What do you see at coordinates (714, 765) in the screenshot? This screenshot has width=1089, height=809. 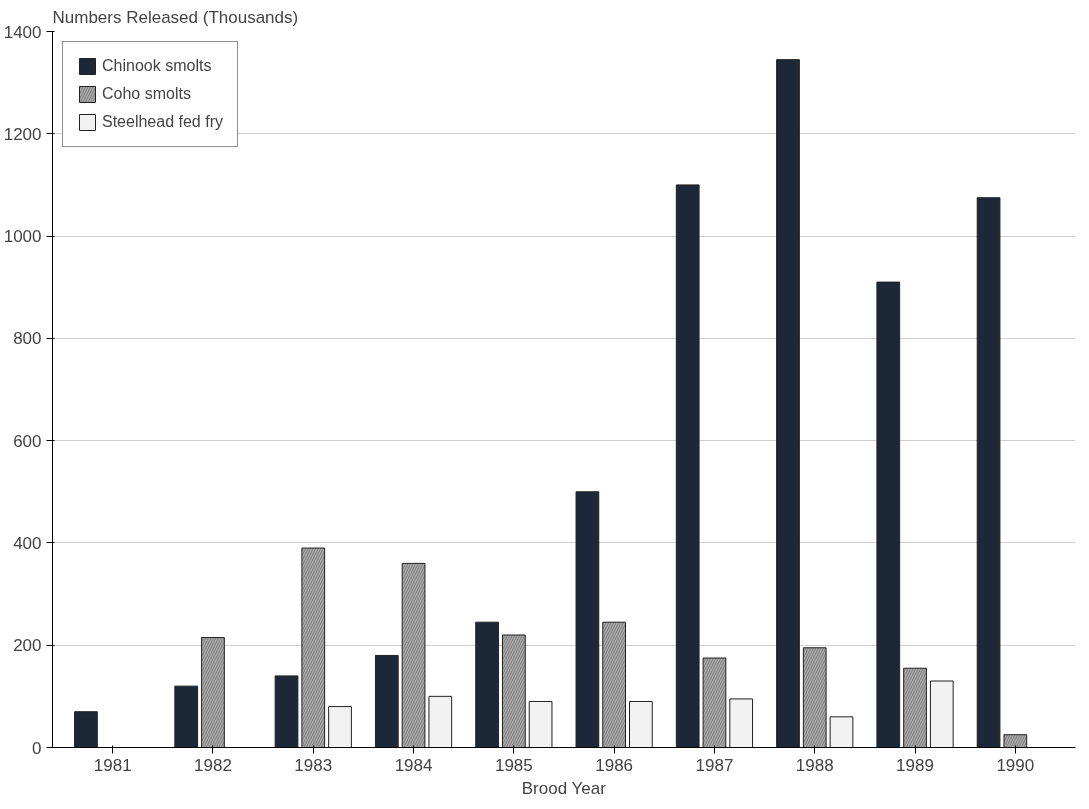 I see `x-tick-label: 1987` at bounding box center [714, 765].